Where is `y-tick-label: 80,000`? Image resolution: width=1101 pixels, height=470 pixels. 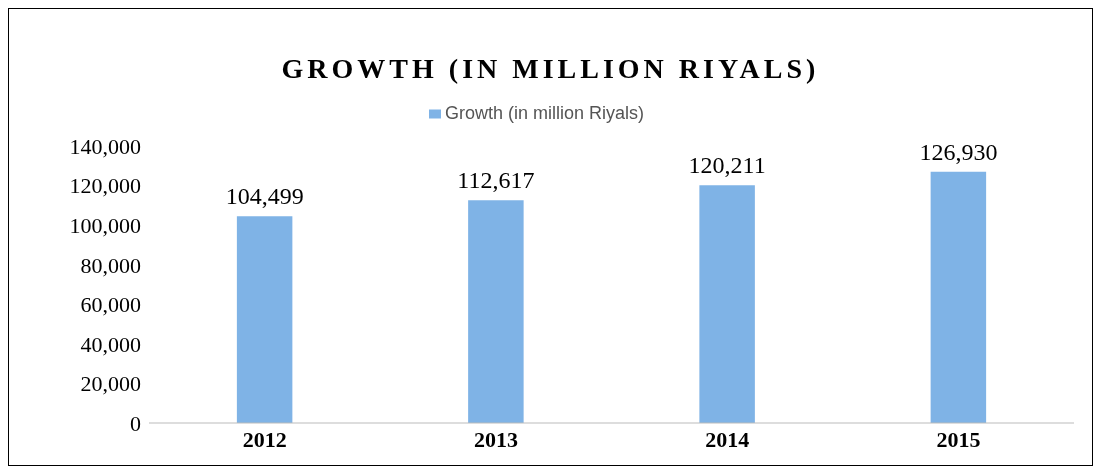 y-tick-label: 80,000 is located at coordinates (110, 265).